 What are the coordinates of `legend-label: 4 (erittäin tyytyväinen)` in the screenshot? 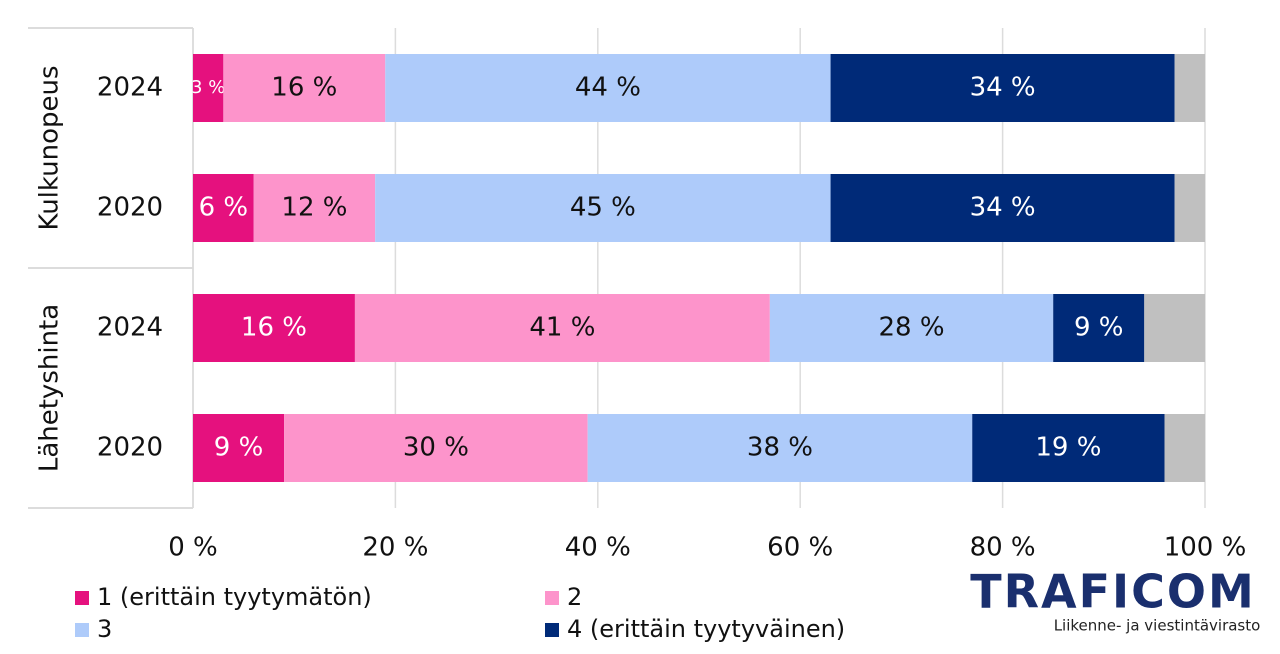 It's located at (706, 629).